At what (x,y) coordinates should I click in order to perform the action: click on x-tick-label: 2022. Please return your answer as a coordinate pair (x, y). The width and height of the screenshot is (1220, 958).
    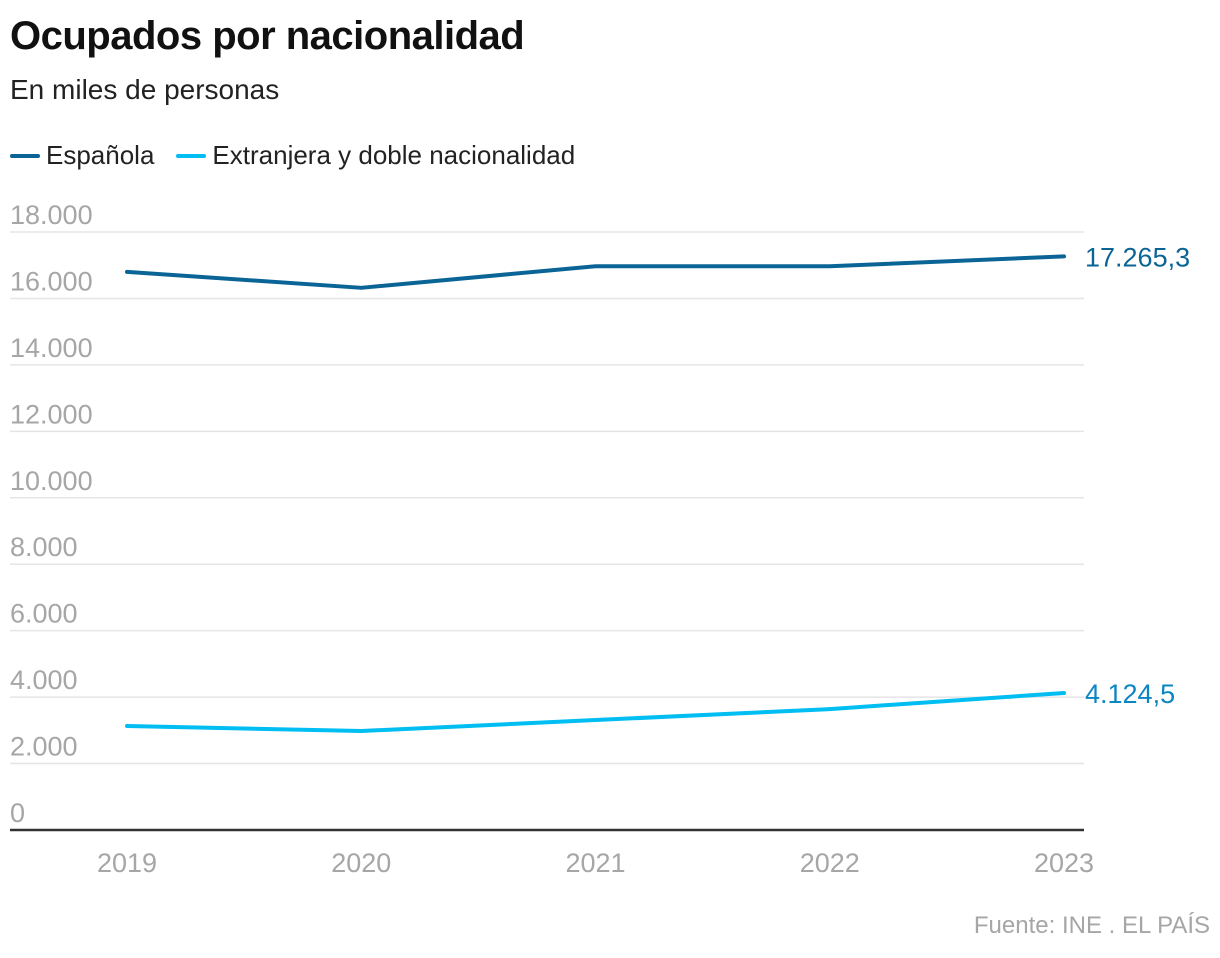
    Looking at the image, I should click on (830, 863).